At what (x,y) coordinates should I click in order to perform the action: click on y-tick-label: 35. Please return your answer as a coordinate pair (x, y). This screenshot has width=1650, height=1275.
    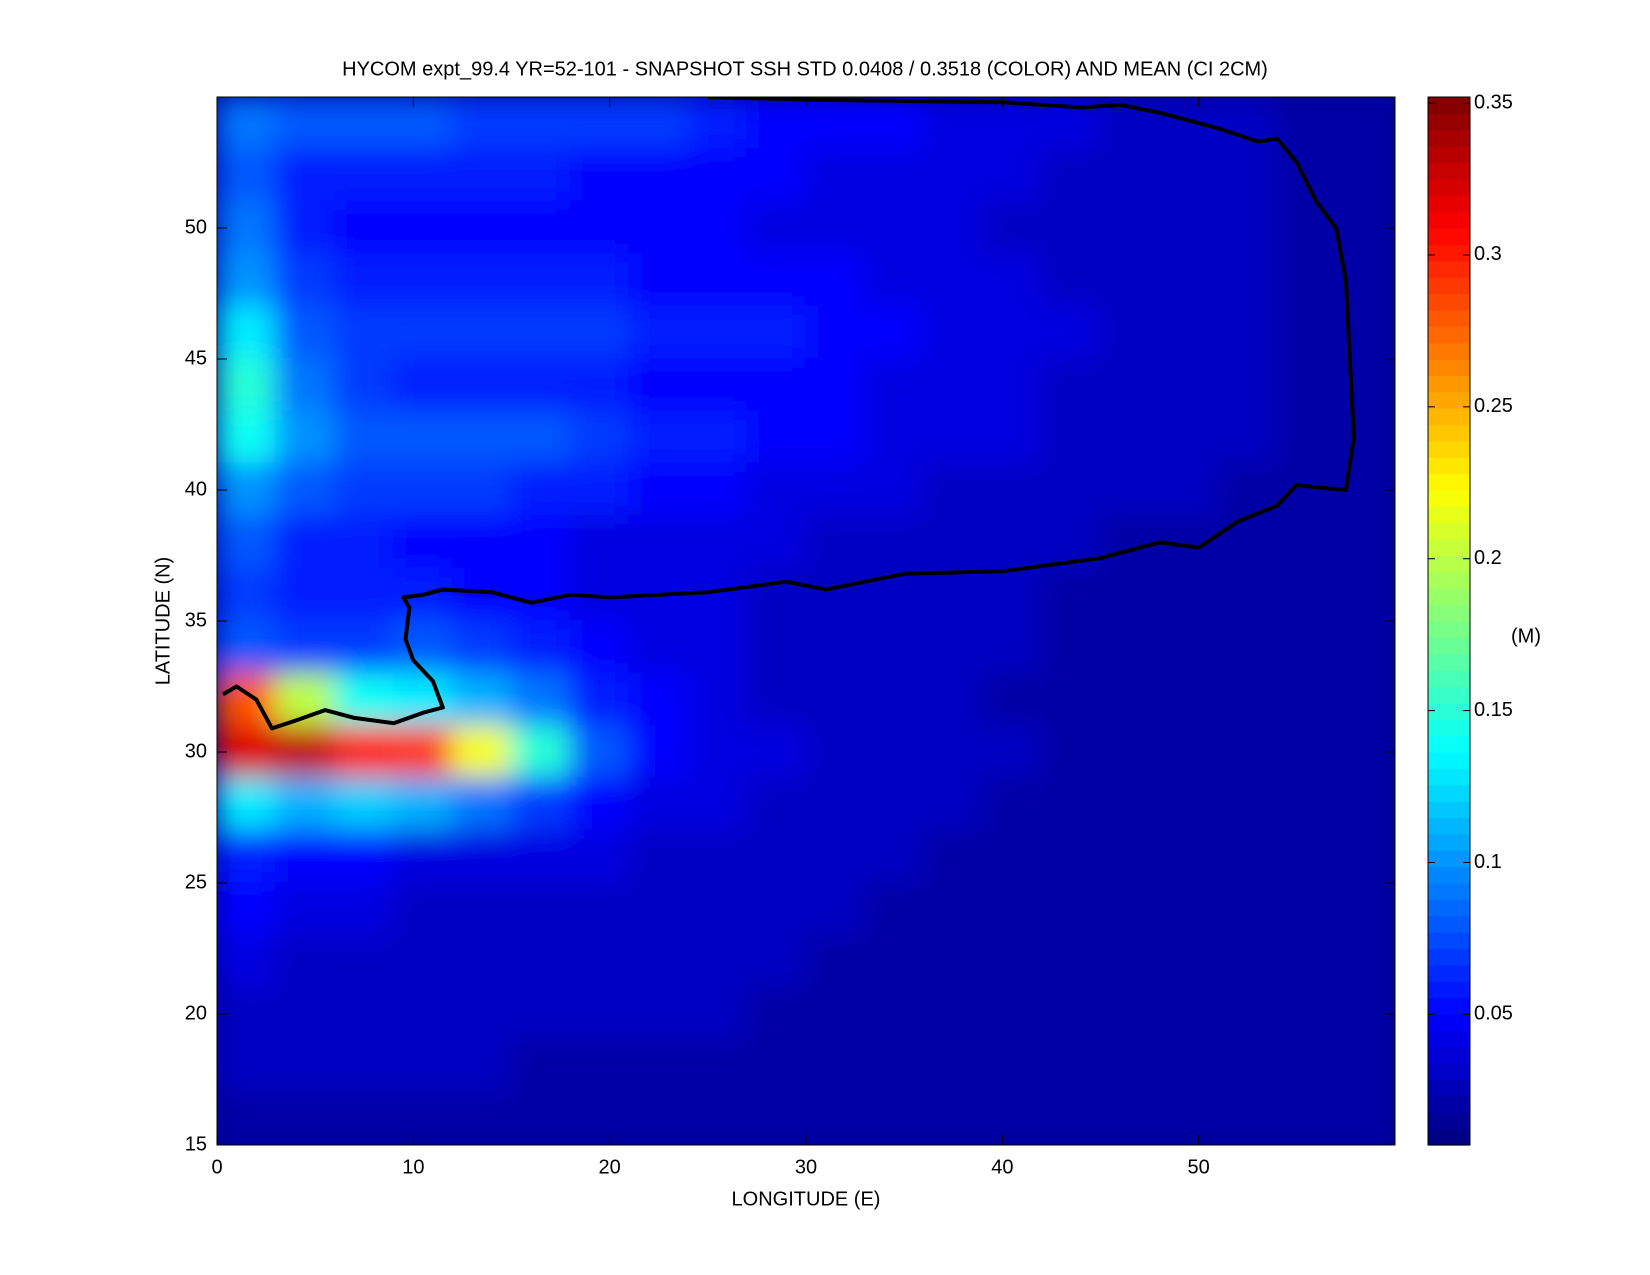
    Looking at the image, I should click on (196, 620).